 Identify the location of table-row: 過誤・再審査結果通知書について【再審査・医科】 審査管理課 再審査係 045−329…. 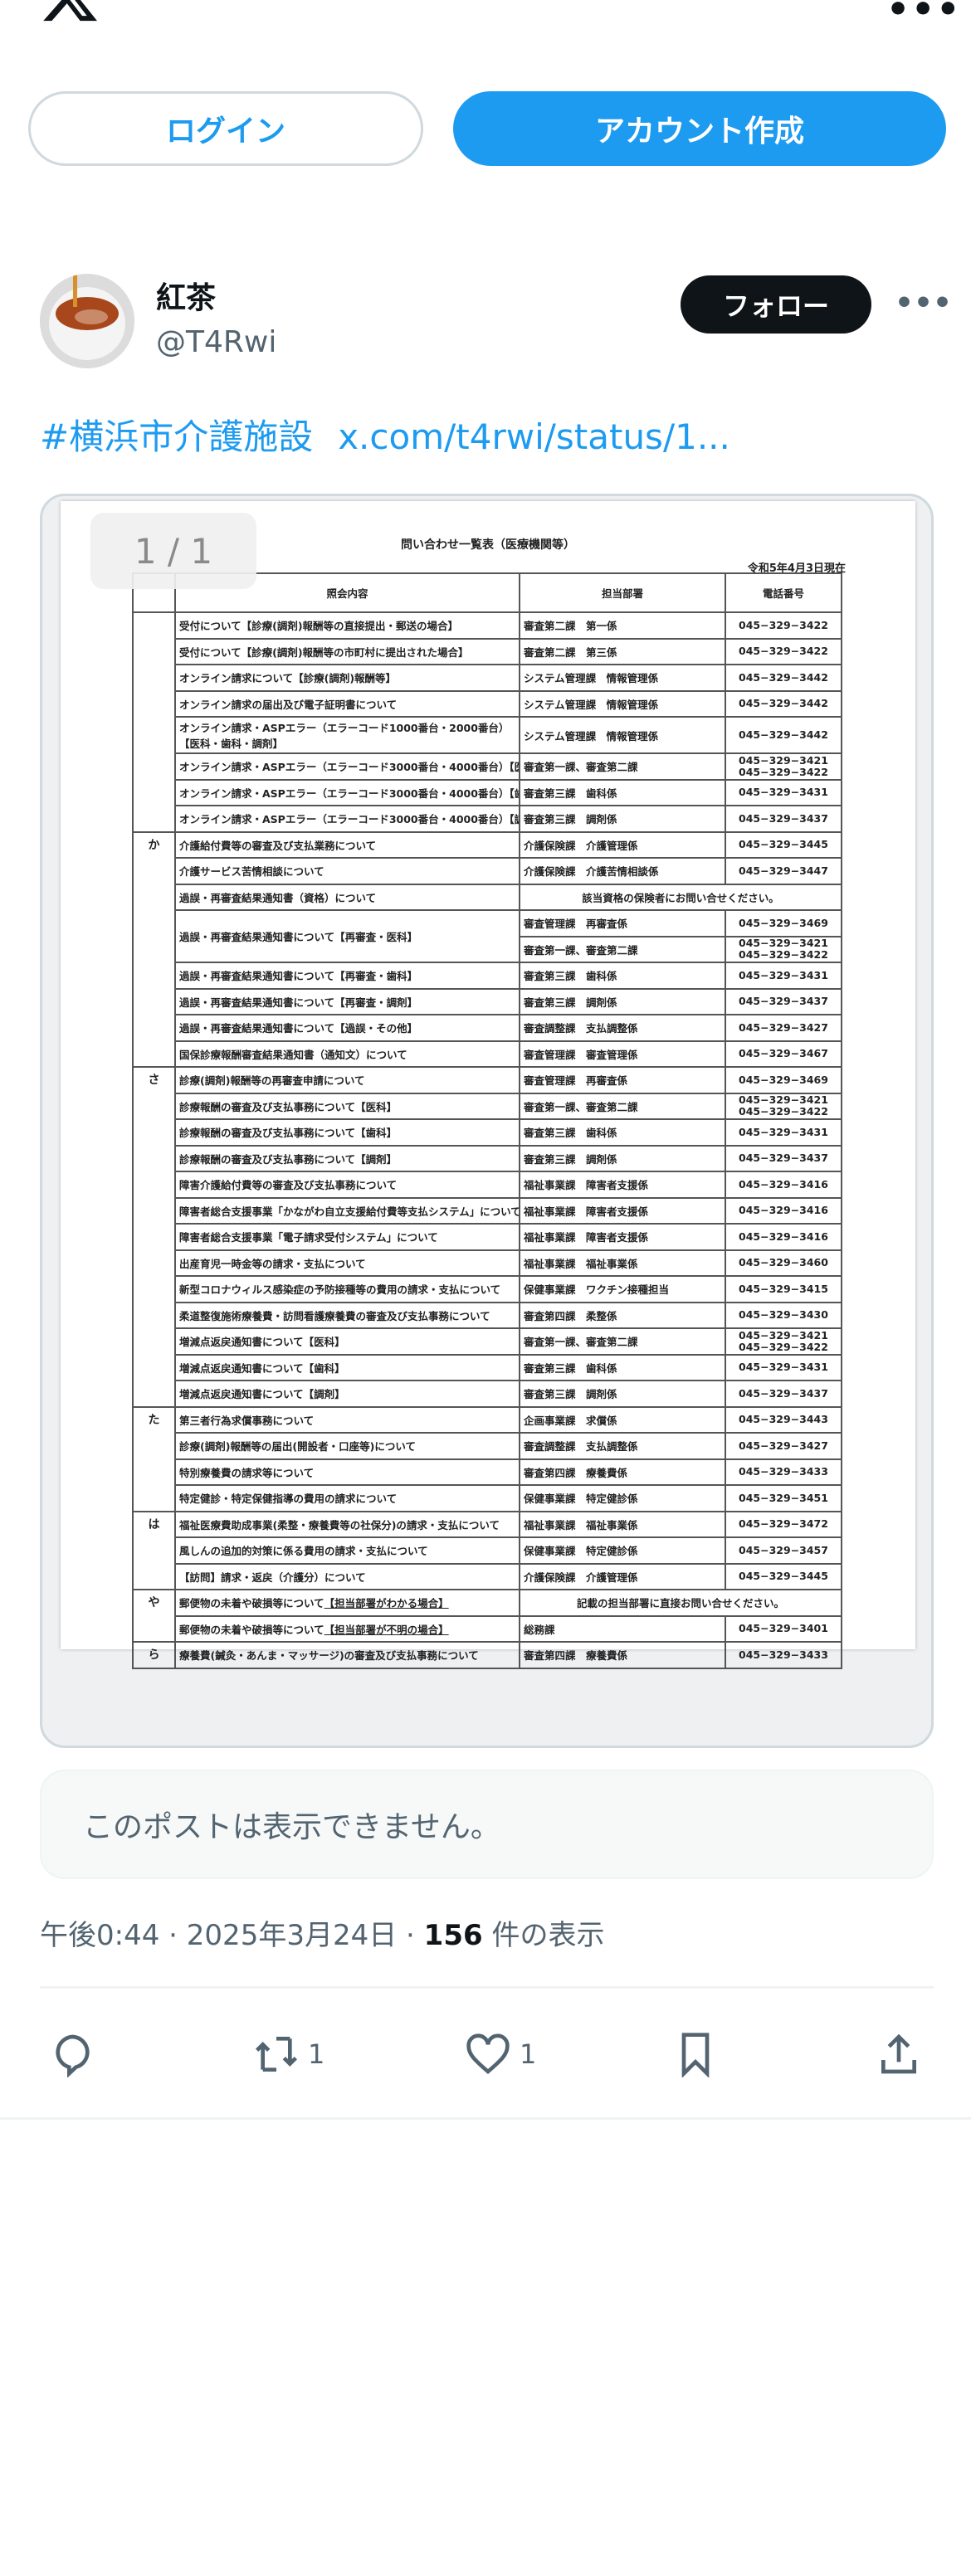
(487, 936).